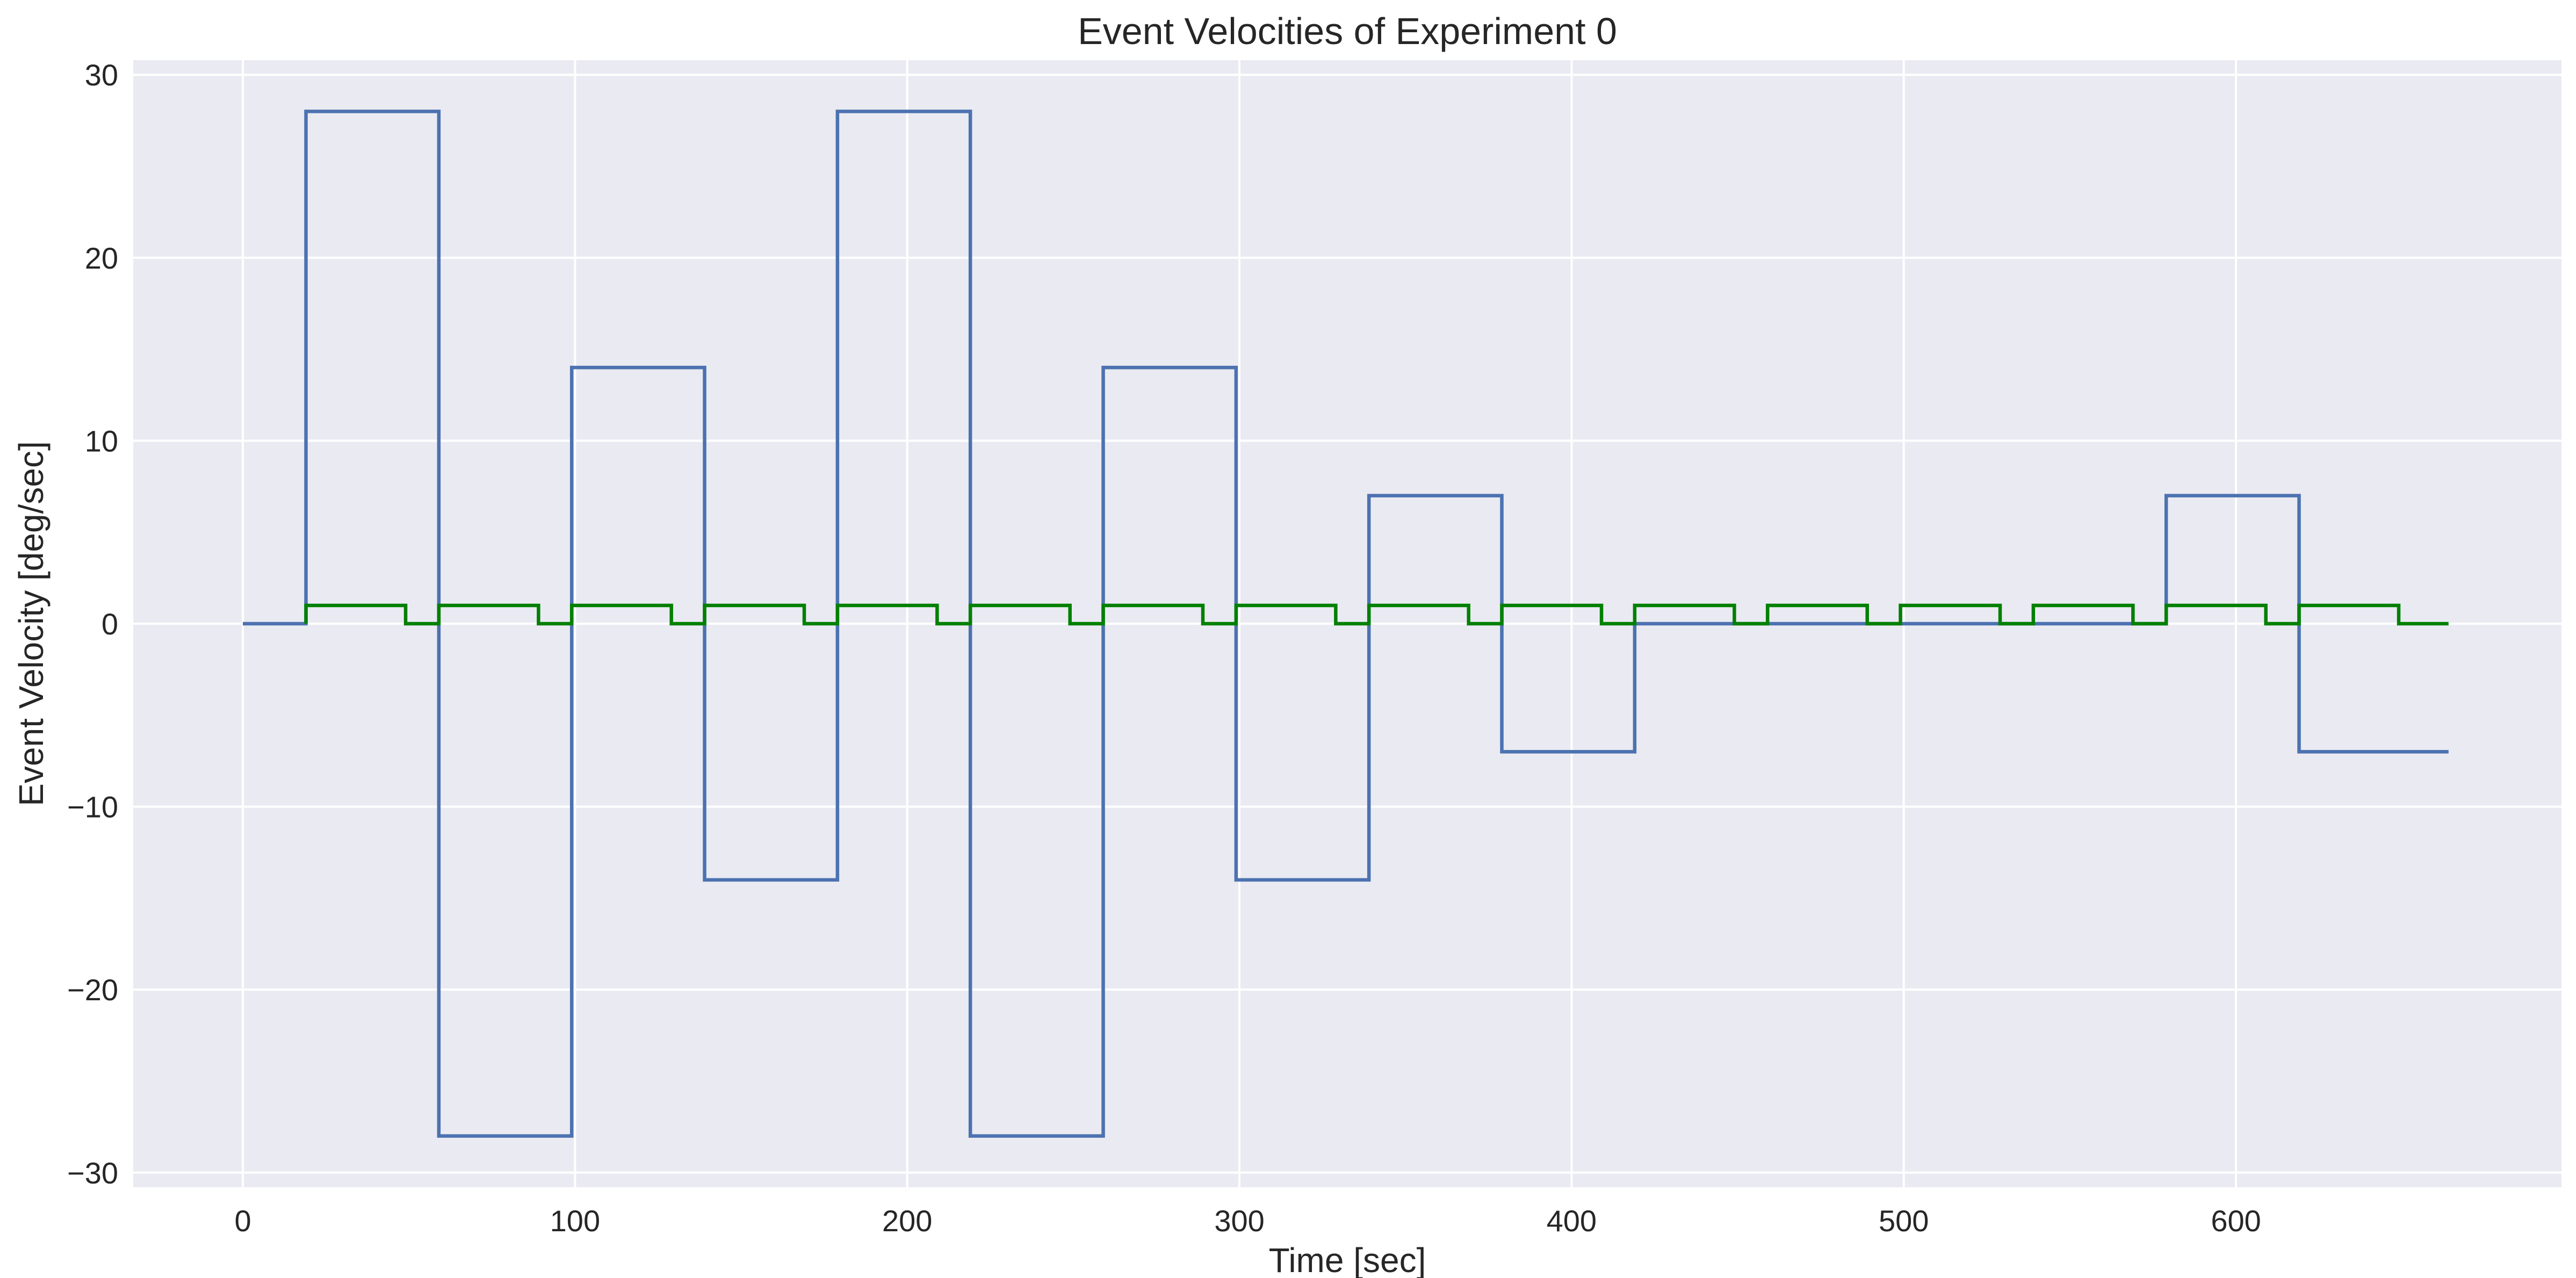  Describe the element at coordinates (575, 1221) in the screenshot. I see `x-tick-label: 100` at that location.